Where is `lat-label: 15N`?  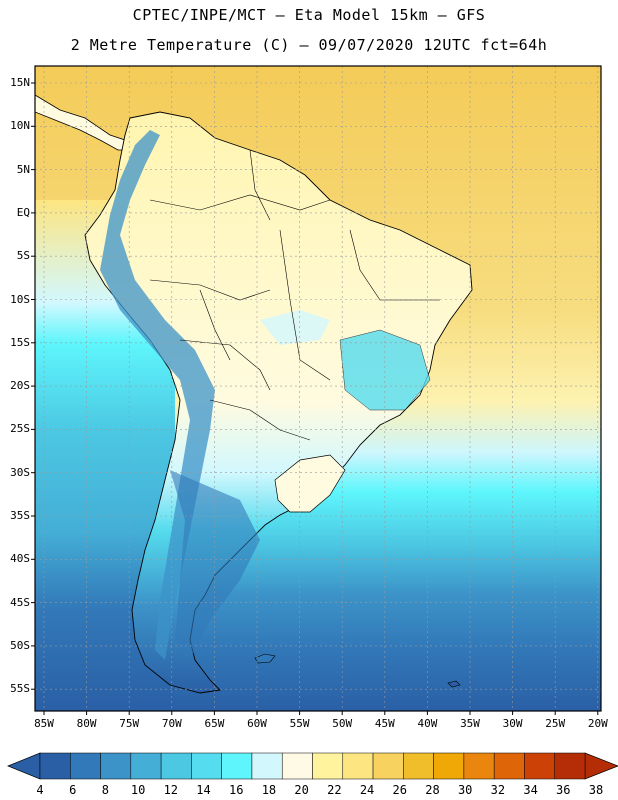 lat-label: 15N is located at coordinates (20, 82).